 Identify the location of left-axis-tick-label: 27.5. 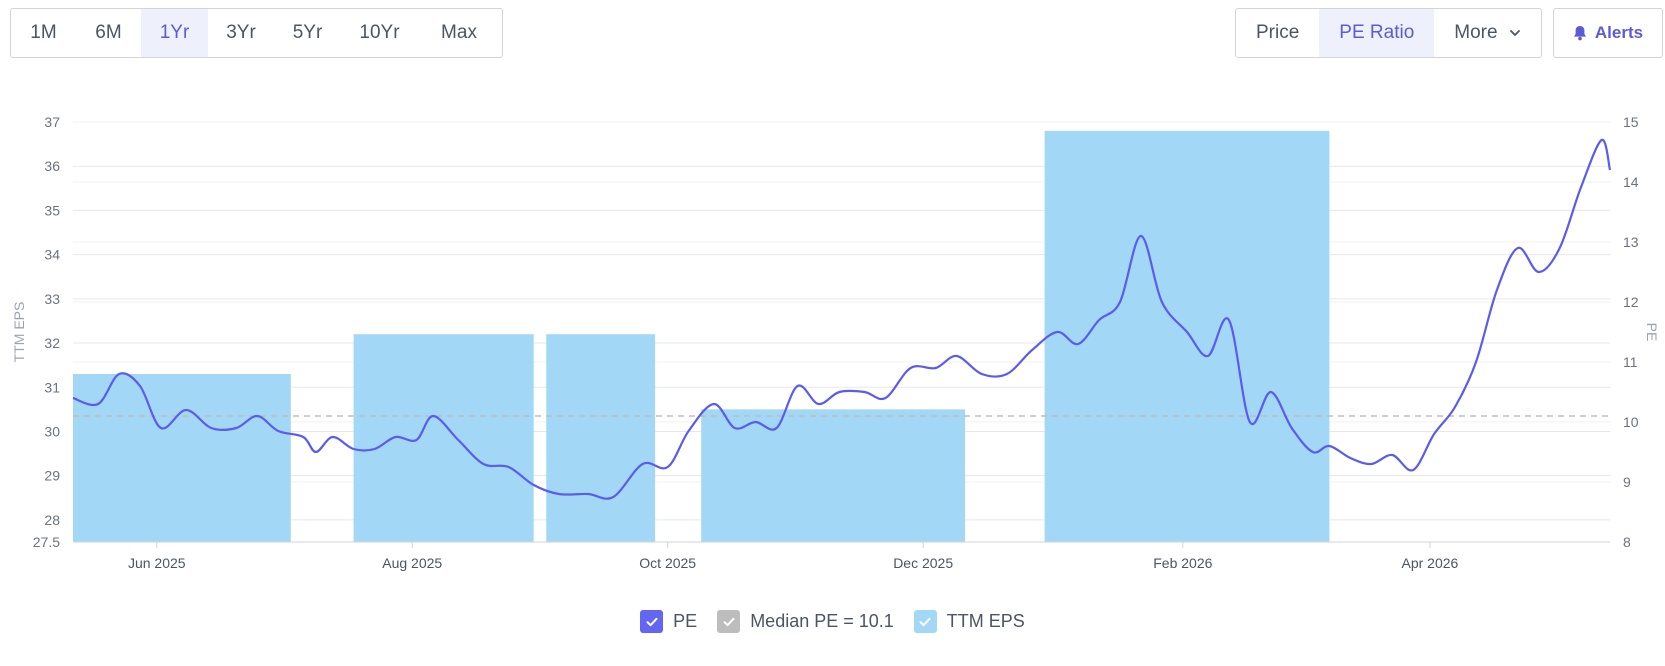
(46, 542).